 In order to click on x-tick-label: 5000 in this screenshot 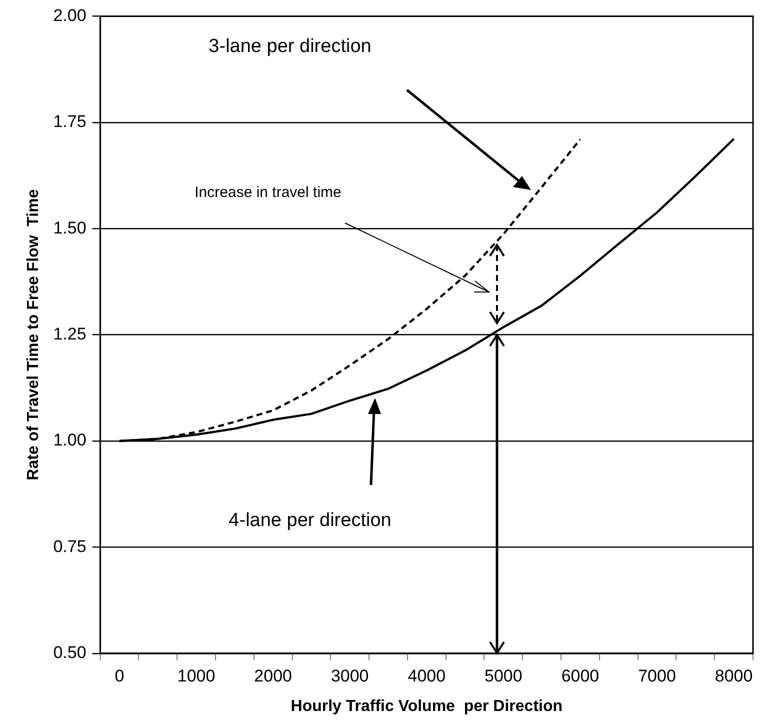, I will do `click(503, 676)`.